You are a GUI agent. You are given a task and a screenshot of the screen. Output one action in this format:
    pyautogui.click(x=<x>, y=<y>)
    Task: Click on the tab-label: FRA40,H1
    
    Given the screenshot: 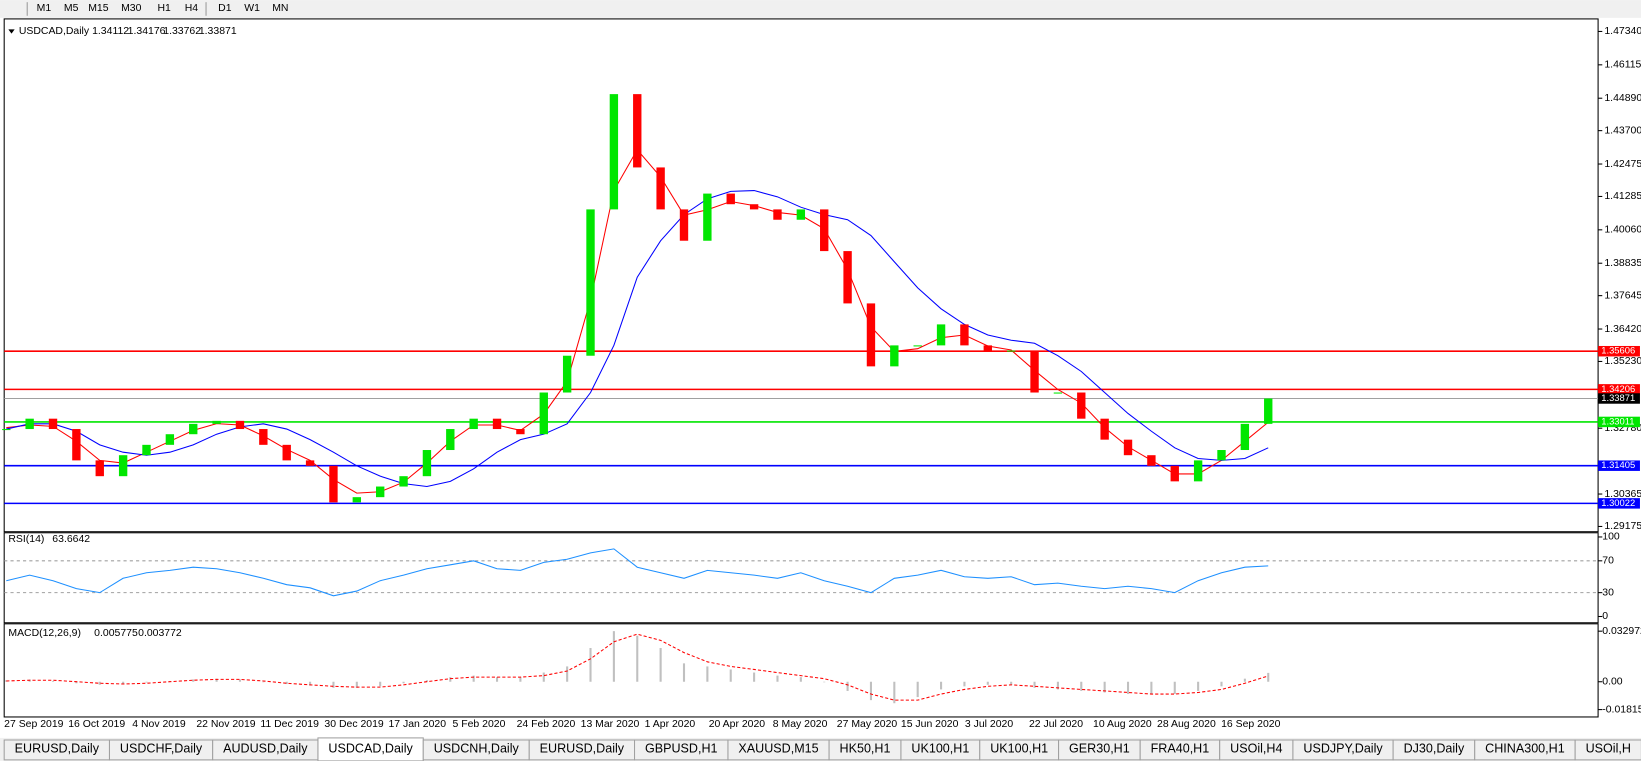 What is the action you would take?
    pyautogui.click(x=1180, y=749)
    